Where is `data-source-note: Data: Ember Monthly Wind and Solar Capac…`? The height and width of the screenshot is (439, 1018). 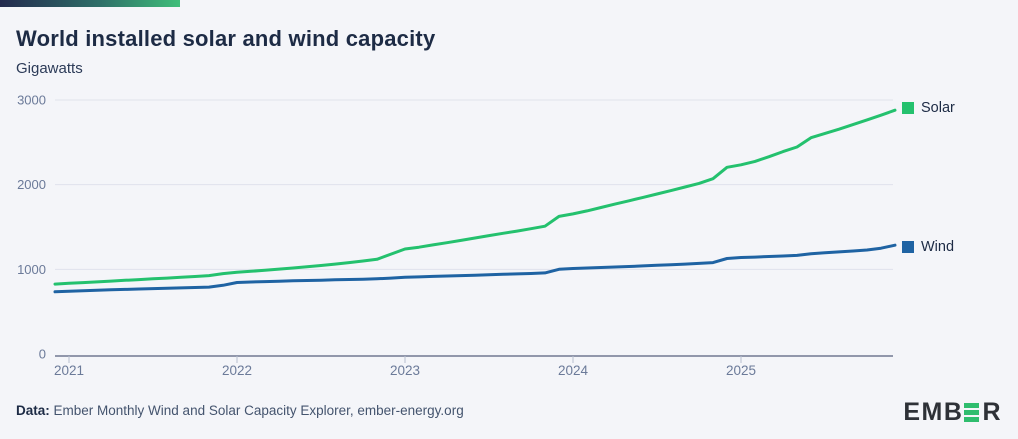
data-source-note: Data: Ember Monthly Wind and Solar Capac… is located at coordinates (240, 410).